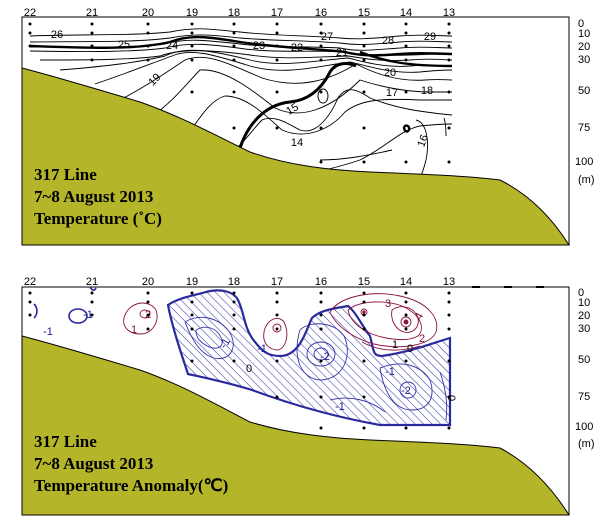  I want to click on isotherm-label: 28, so click(388, 41).